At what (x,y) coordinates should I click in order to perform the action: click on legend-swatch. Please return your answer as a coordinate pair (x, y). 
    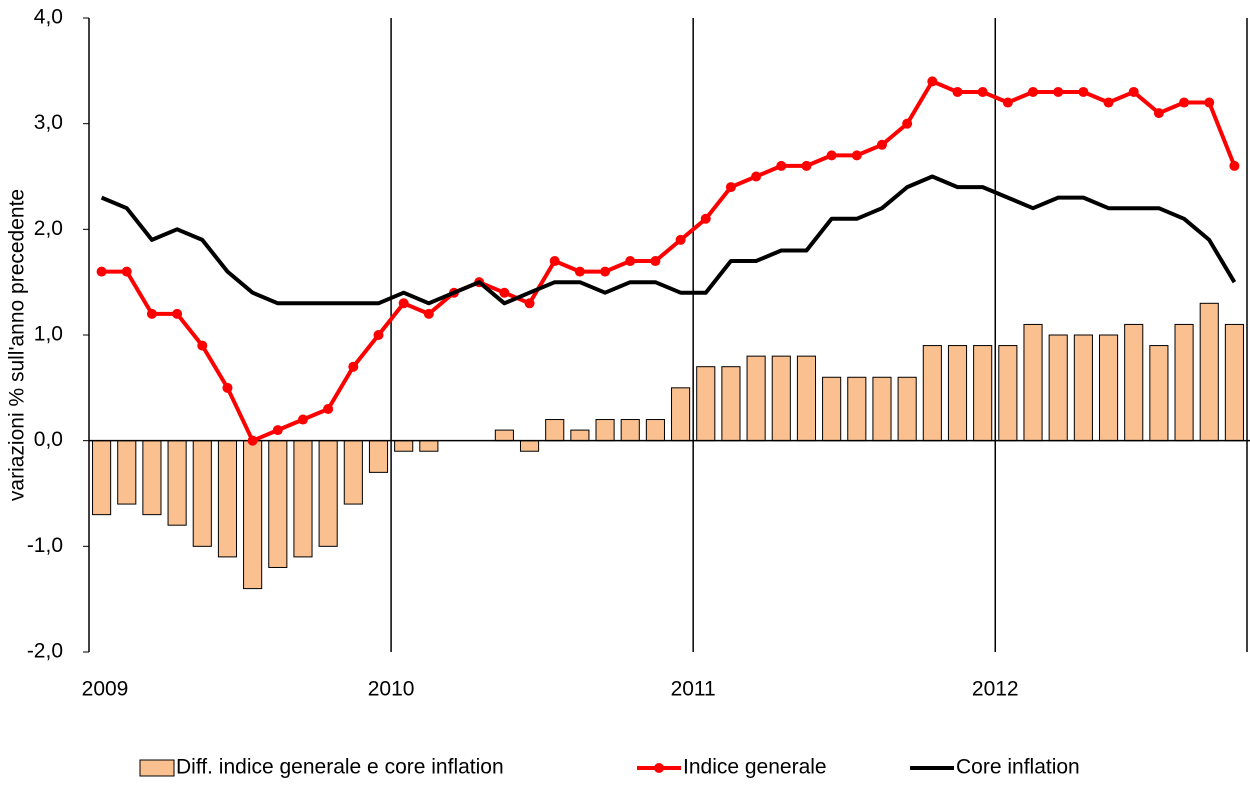
    Looking at the image, I should click on (157, 768).